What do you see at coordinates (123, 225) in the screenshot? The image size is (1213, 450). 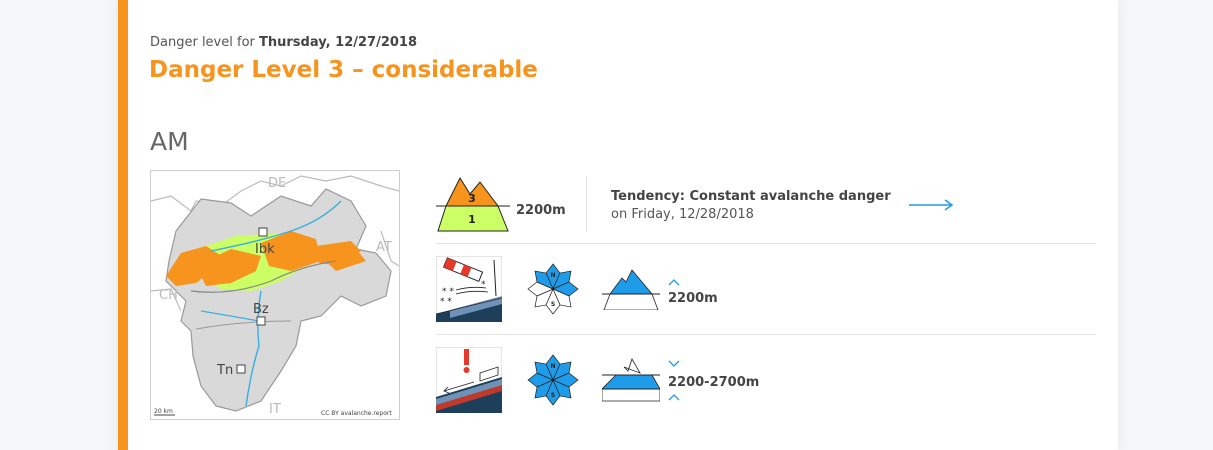 I see `danger-accent-bar` at bounding box center [123, 225].